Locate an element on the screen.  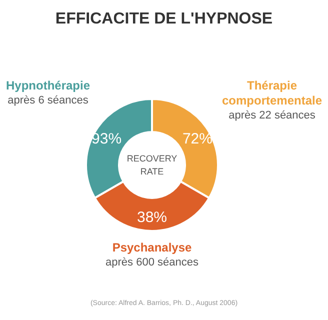
data-label: 93% is located at coordinates (107, 139).